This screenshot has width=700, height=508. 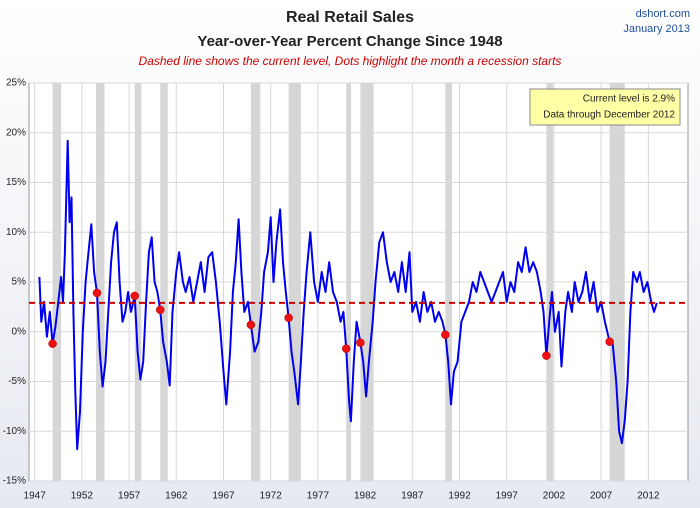 I want to click on x-tick-label: 1952, so click(x=82, y=496).